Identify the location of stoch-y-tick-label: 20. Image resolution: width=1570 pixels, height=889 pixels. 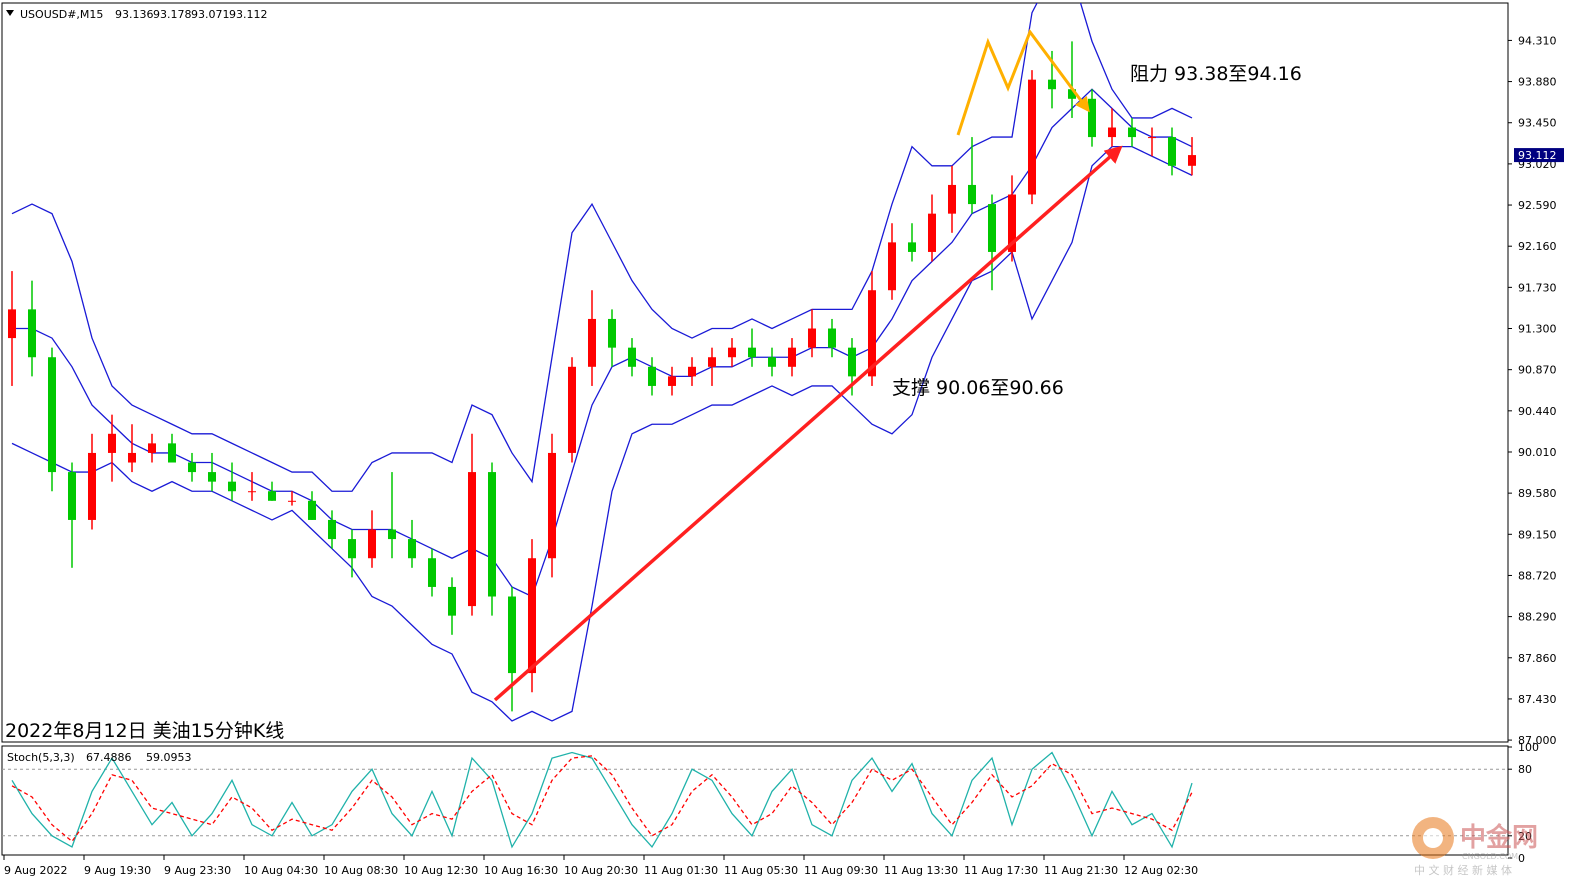
(1525, 836).